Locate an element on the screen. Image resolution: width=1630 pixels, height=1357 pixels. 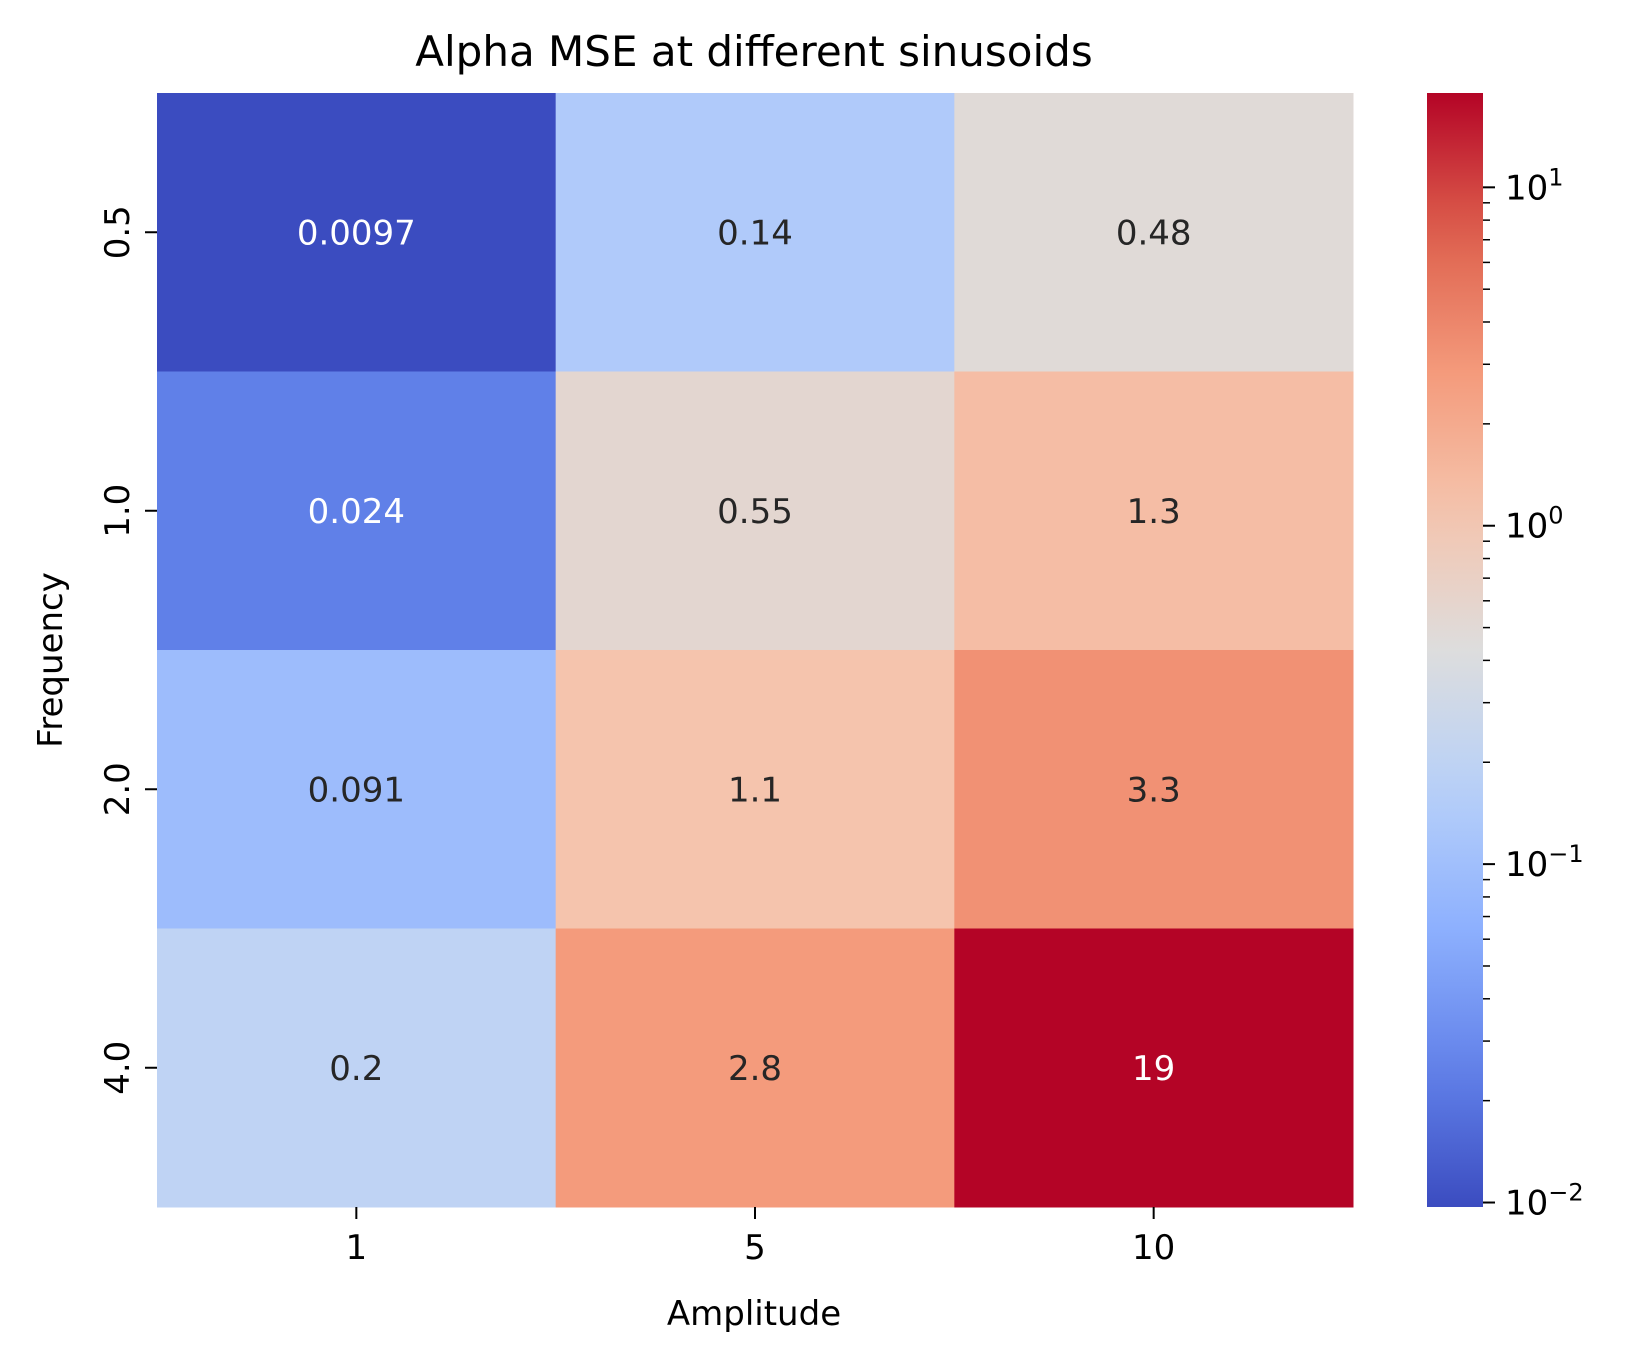
x-axis: 1 5 10 is located at coordinates (760, 1237).